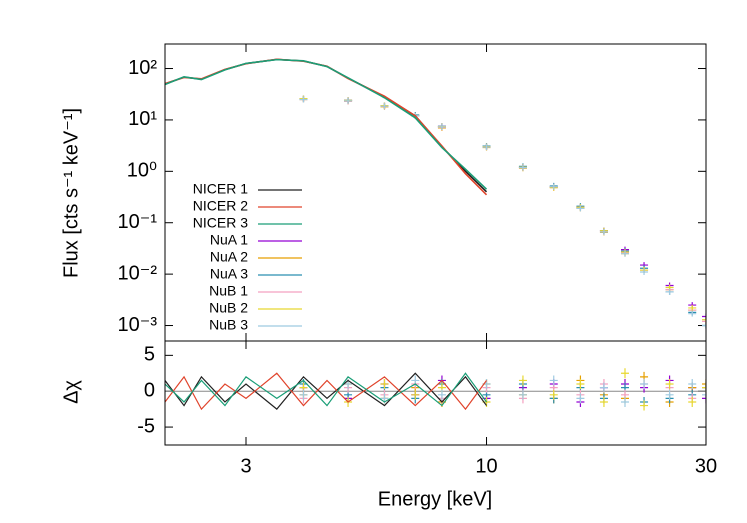  I want to click on y-tick-label: 10⁻³, so click(138, 325).